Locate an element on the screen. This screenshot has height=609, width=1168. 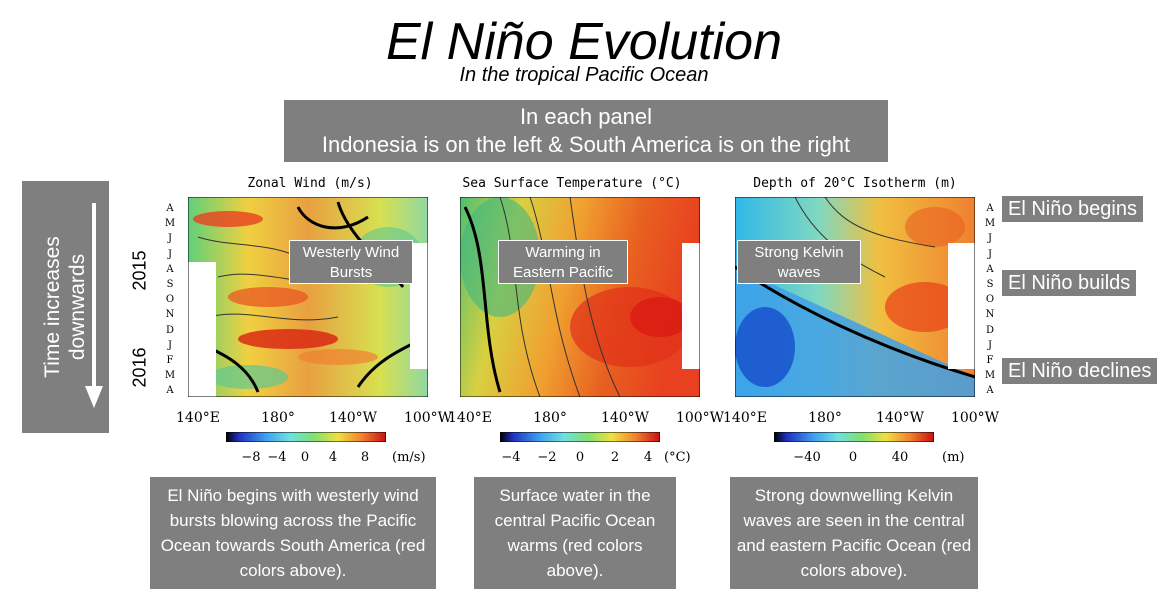
page-subtitle: In the tropical Pacific Ocean is located at coordinates (584, 75).